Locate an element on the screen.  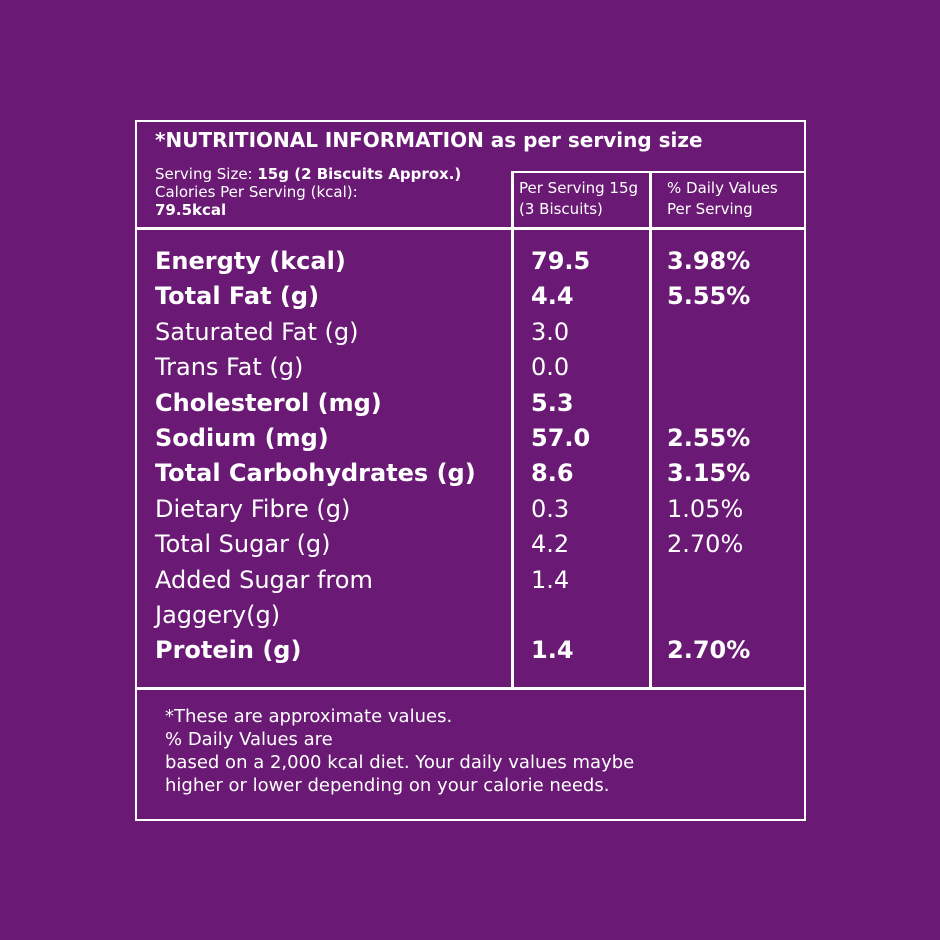
per-serving-value: 5.3 is located at coordinates (552, 402).